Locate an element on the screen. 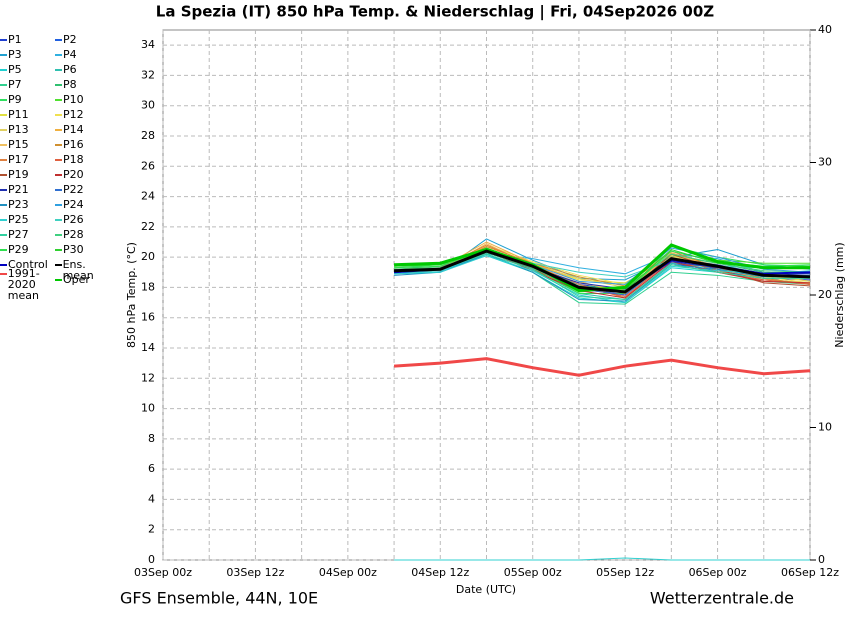 The height and width of the screenshot is (620, 850). legend-item: P28 is located at coordinates (86, 234).